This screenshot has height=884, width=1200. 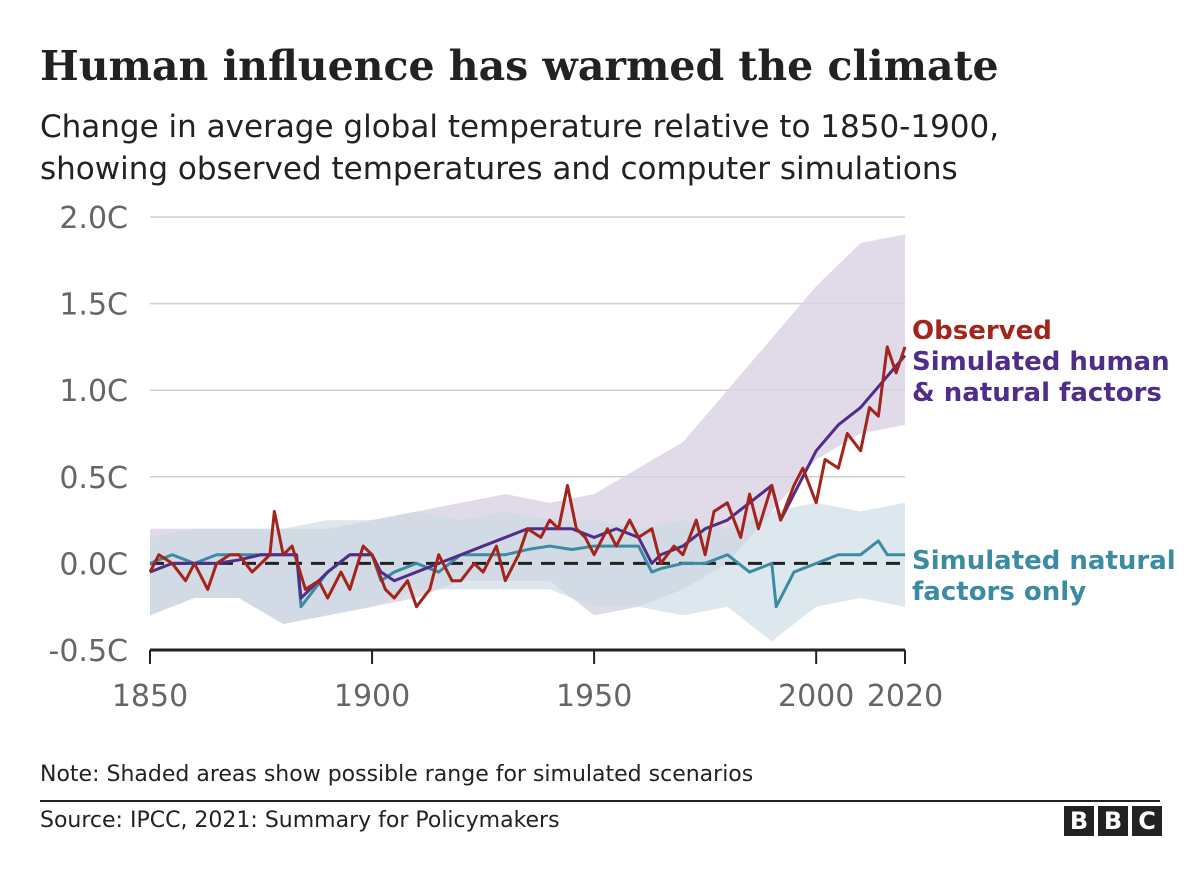 I want to click on x-tick-label: 1900, so click(x=372, y=696).